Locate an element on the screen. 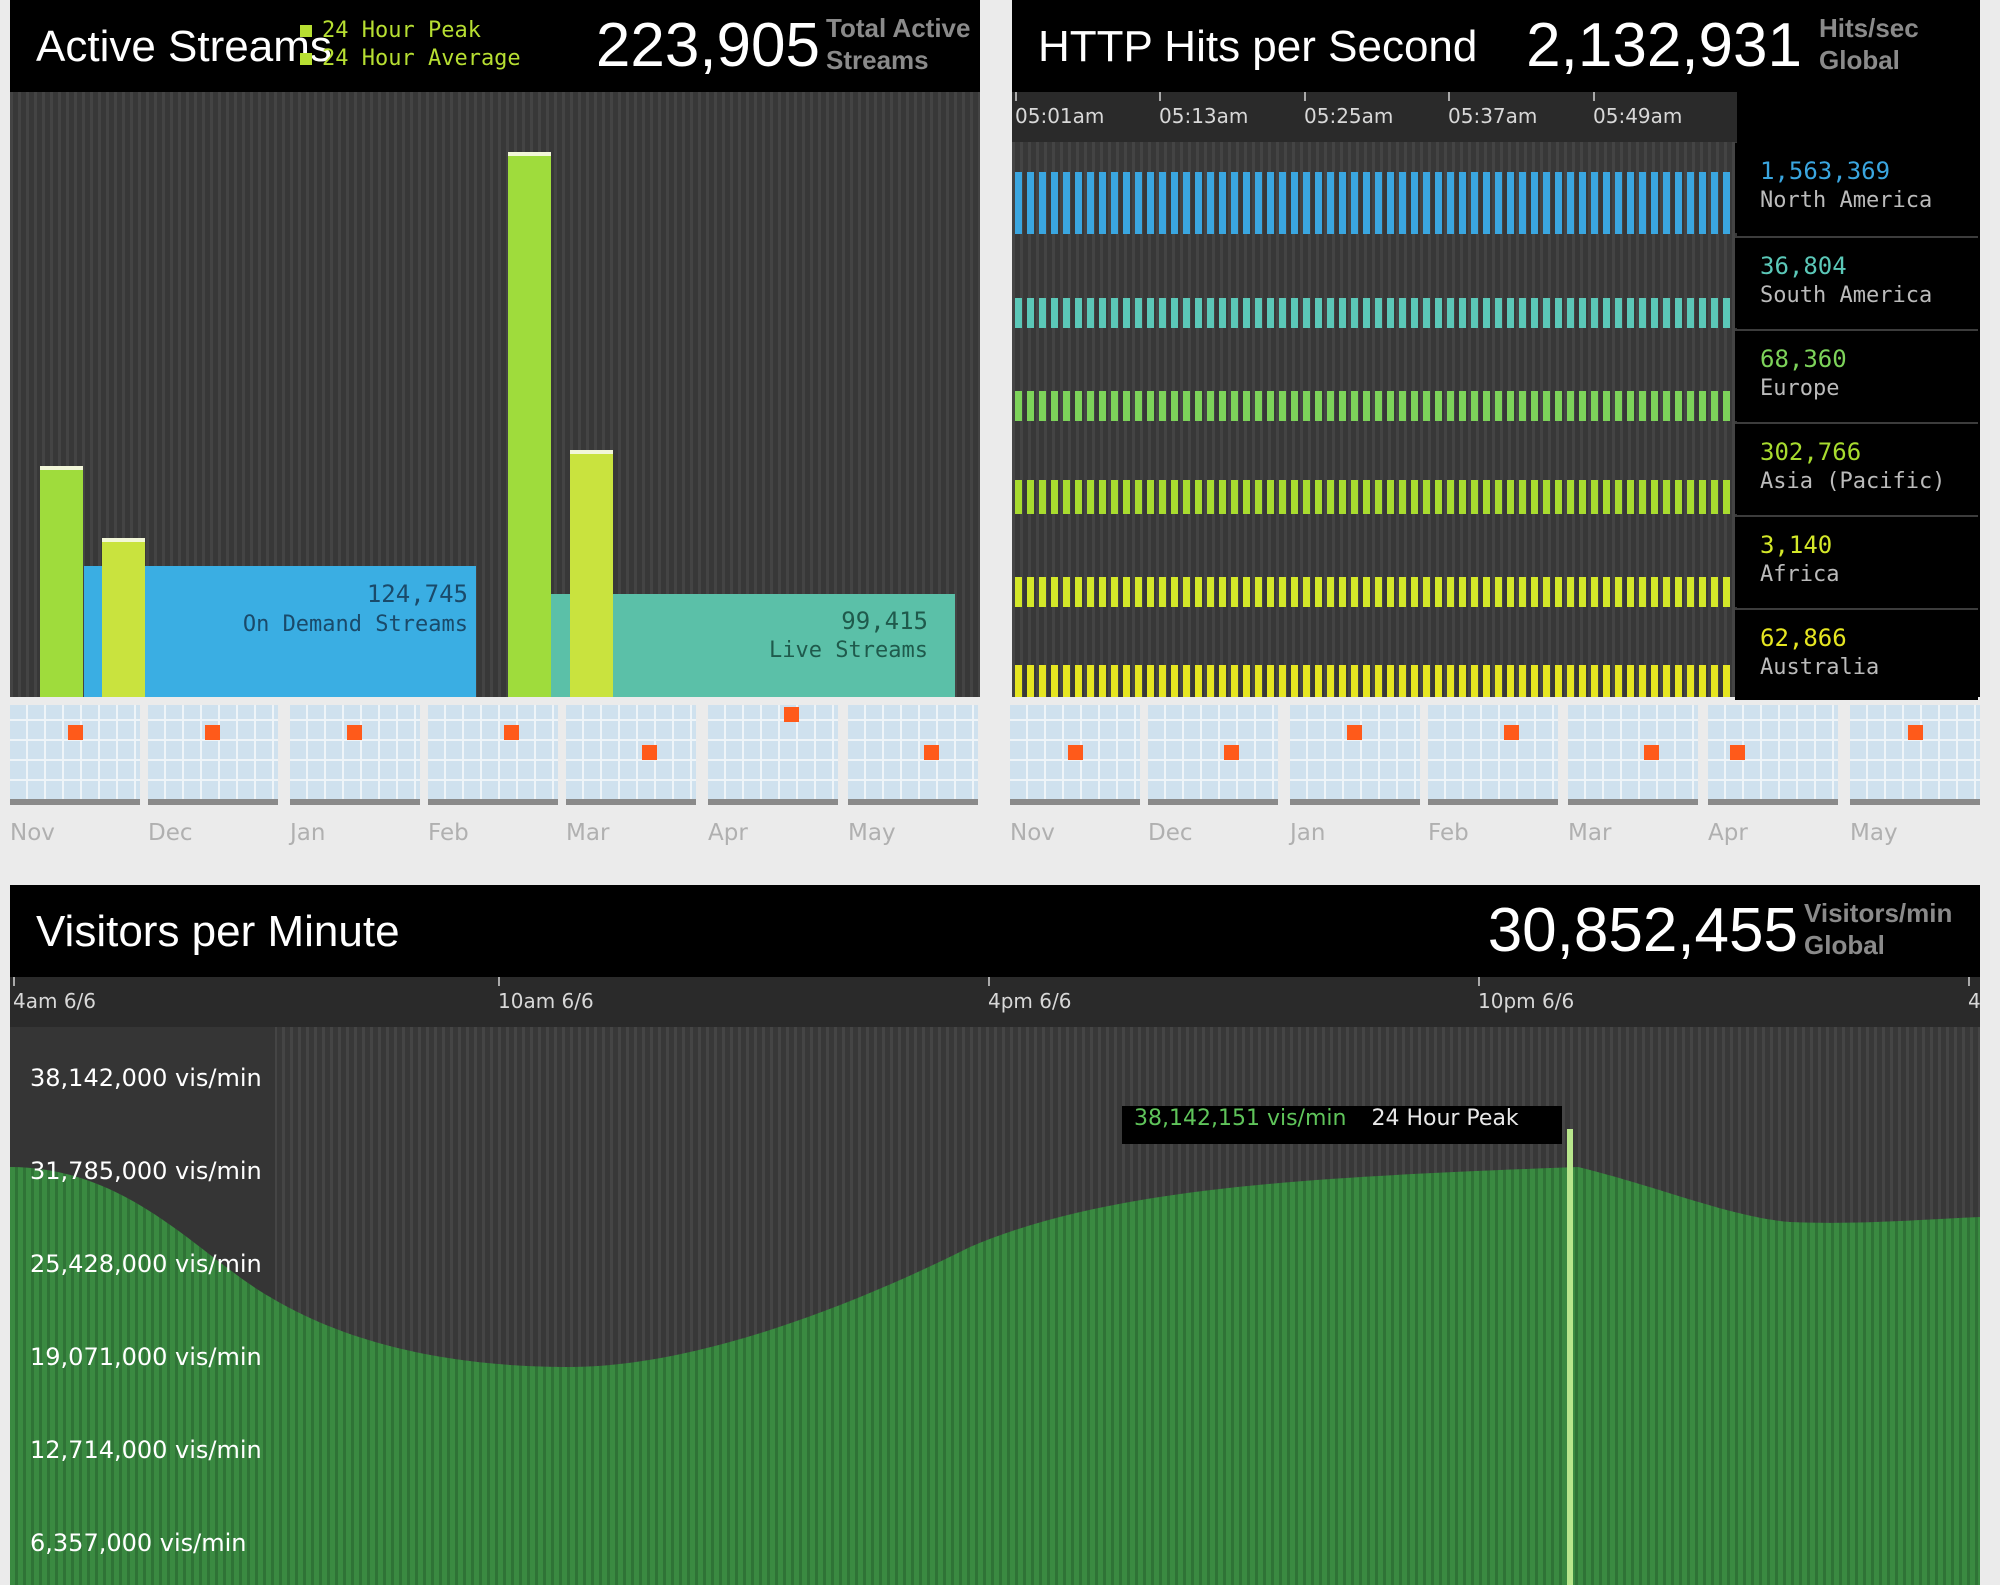 Image resolution: width=2000 pixels, height=1585 pixels. calendar-feb-left is located at coordinates (493, 755).